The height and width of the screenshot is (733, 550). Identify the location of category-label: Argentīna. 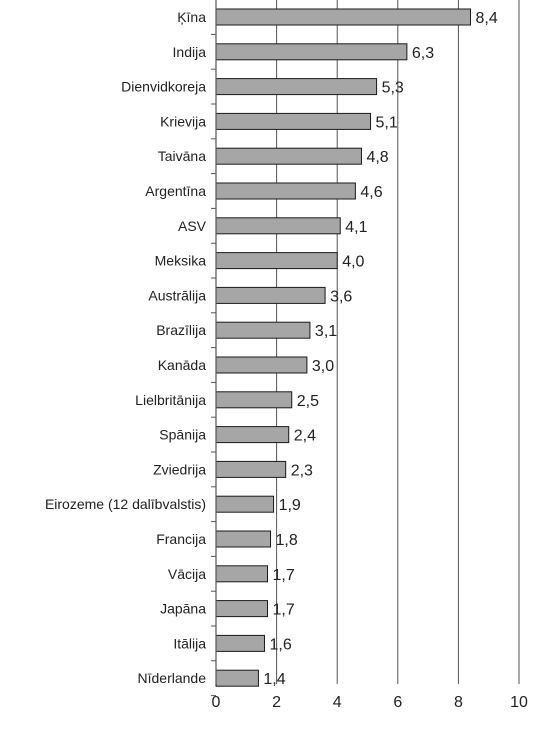
(175, 191).